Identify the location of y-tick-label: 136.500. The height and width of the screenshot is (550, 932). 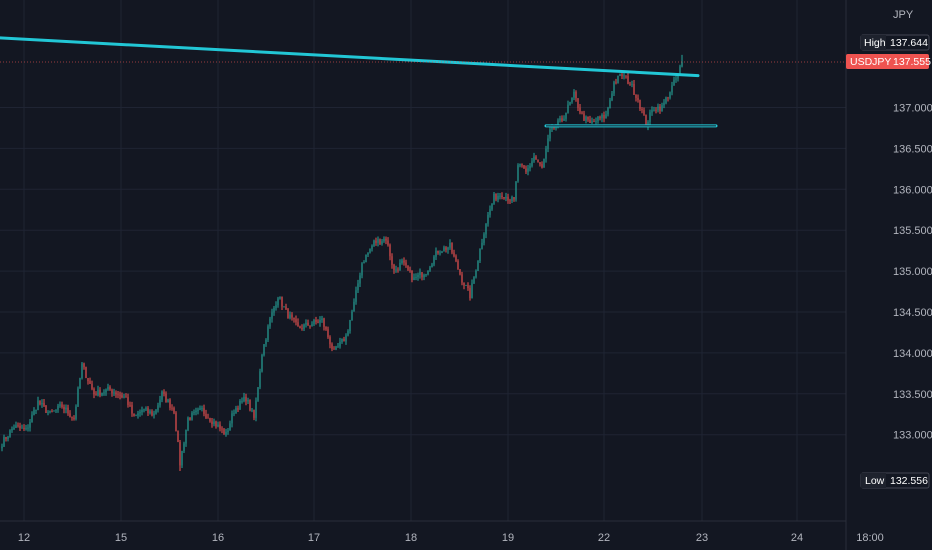
(912, 149).